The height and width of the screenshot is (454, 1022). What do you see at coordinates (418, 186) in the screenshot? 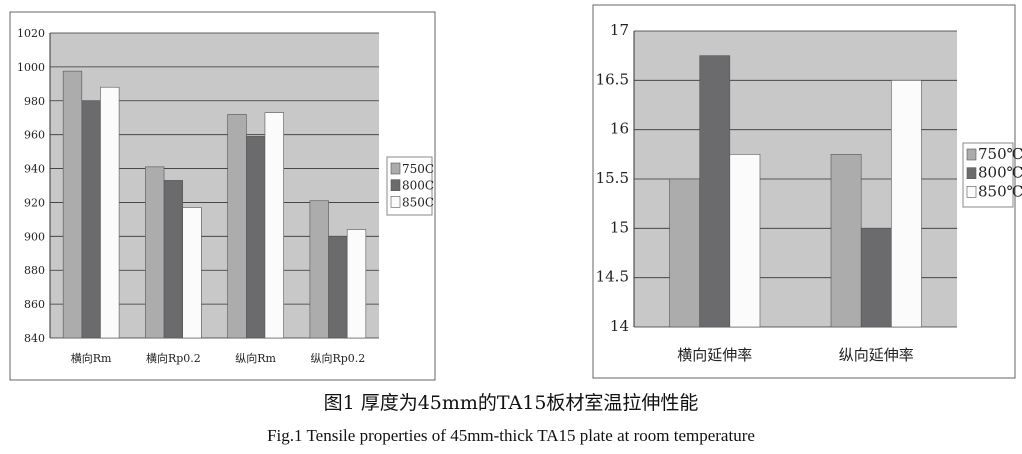
I see `legend-label: 800C` at bounding box center [418, 186].